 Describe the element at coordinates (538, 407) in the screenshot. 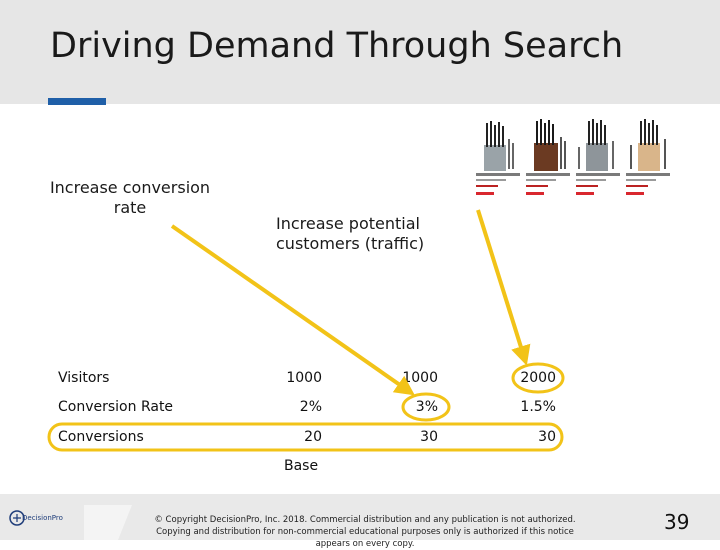

I see `table-cell: 1.5%` at that location.